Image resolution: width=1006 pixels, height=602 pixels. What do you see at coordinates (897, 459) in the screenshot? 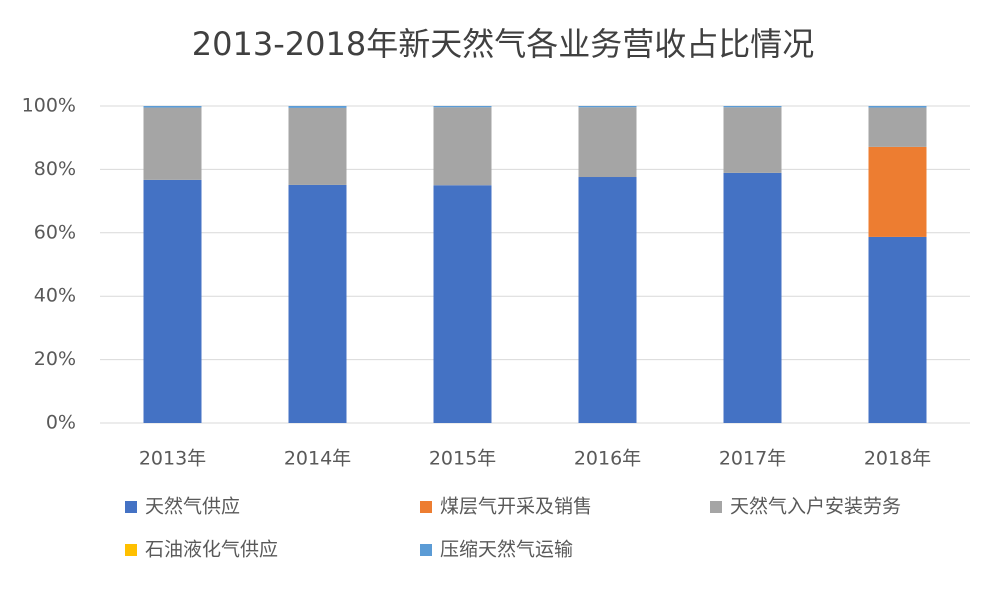
I see `x-tick-label: 2018年` at bounding box center [897, 459].